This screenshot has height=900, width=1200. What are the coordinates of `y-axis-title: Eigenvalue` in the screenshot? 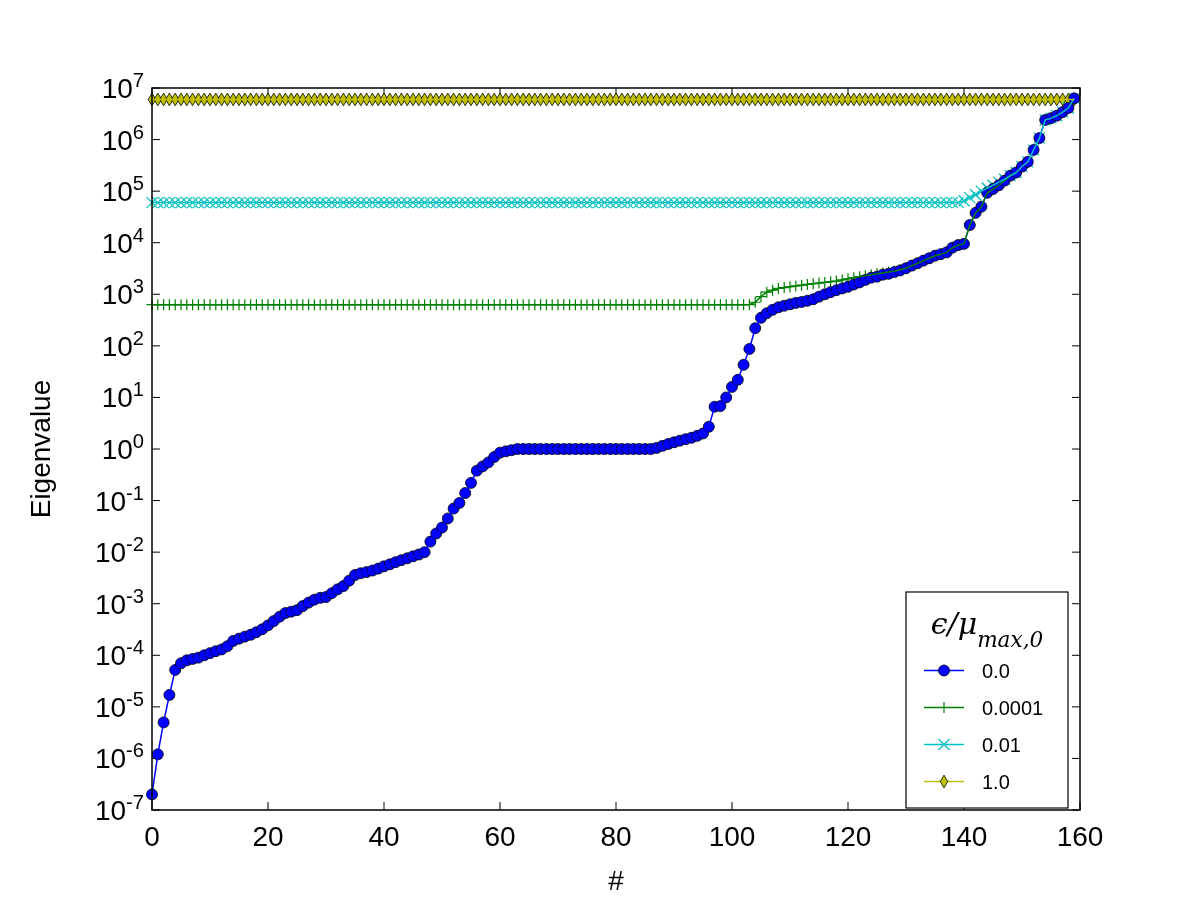 It's located at (40, 449).